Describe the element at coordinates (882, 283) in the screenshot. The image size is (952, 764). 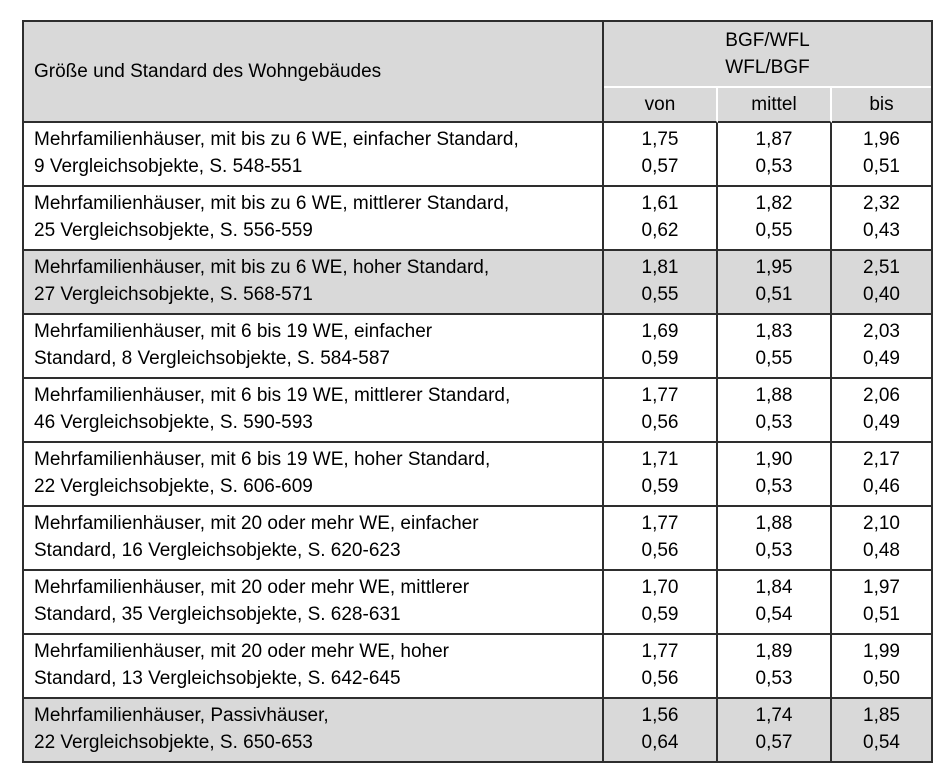
I see `value-bis: 2,51 0,40` at that location.